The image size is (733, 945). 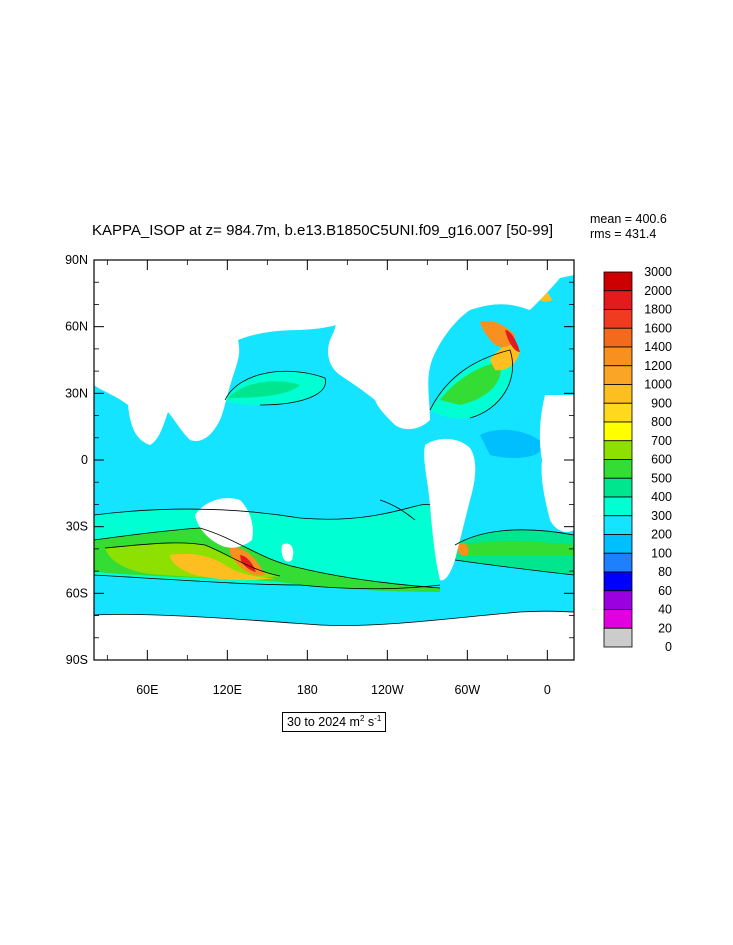 What do you see at coordinates (76, 393) in the screenshot?
I see `lat-label: 30N` at bounding box center [76, 393].